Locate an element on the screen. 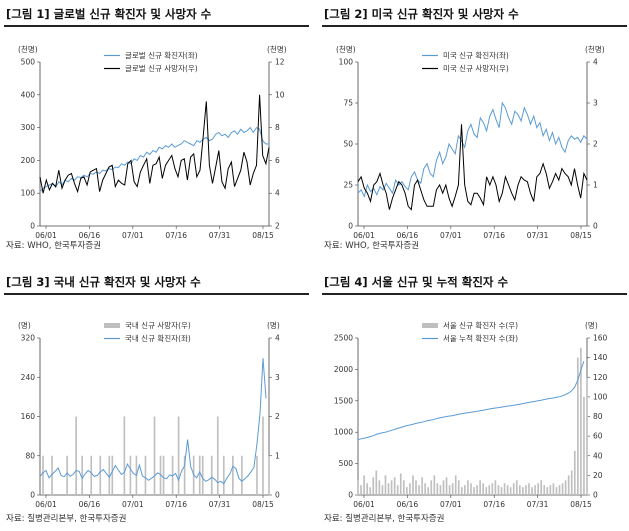  y-tick-label-left: 100 is located at coordinates (346, 62).